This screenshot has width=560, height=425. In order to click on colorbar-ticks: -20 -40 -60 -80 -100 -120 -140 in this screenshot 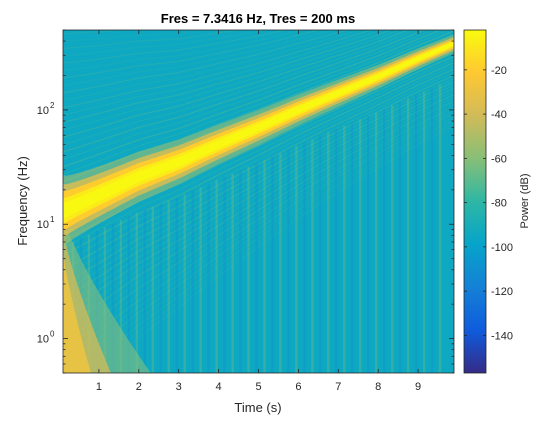, I will do `click(488, 203)`.